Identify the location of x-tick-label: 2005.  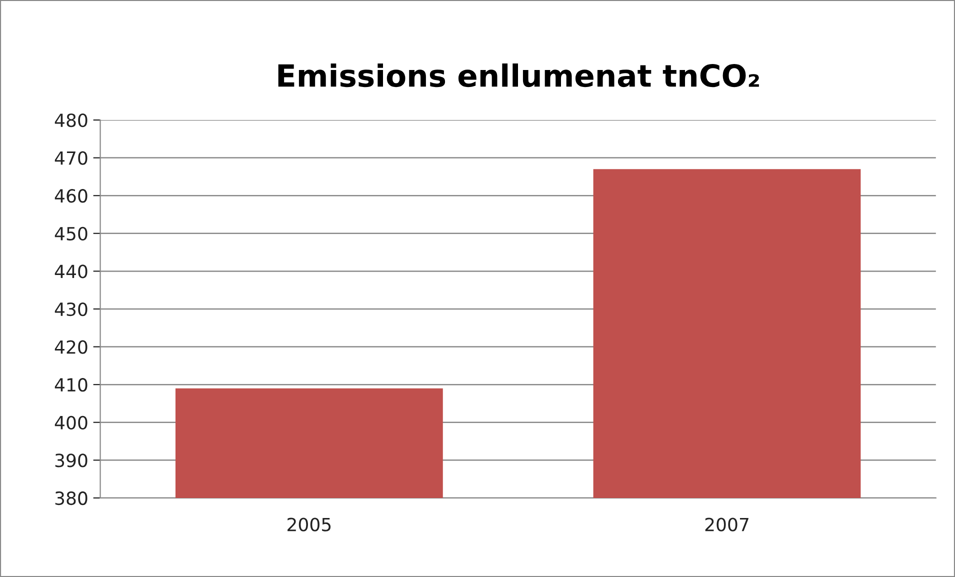
(309, 525).